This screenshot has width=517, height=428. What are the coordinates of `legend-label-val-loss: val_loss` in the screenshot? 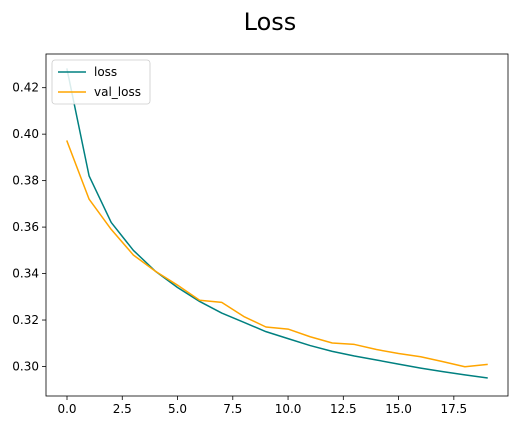 It's located at (117, 92).